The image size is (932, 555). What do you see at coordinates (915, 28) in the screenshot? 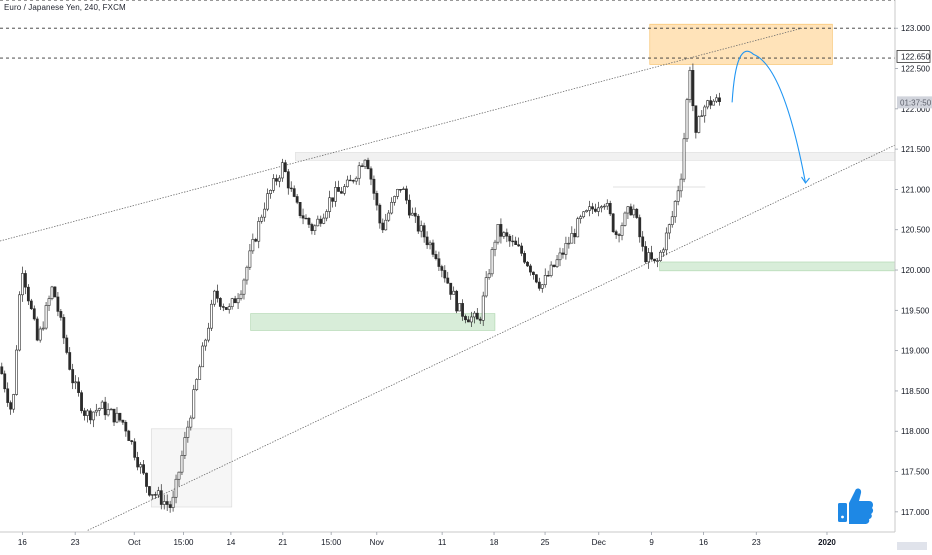
I see `y-tick-label: 123.000` at bounding box center [915, 28].